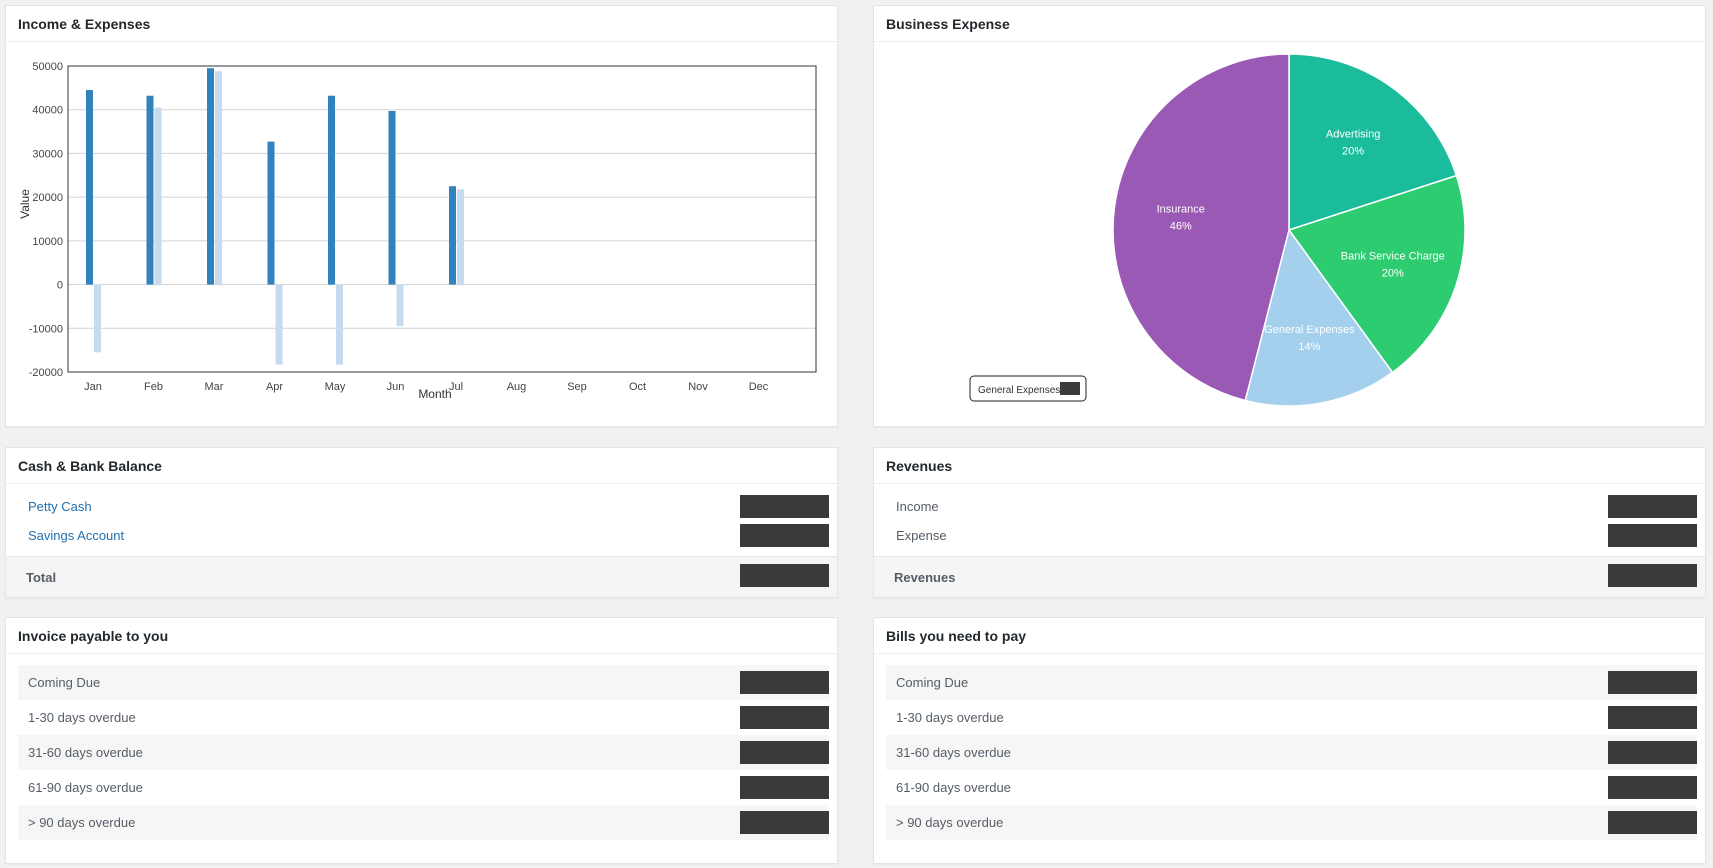 Image resolution: width=1713 pixels, height=868 pixels. Describe the element at coordinates (1291, 506) in the screenshot. I see `revenue-row-income: Income` at that location.